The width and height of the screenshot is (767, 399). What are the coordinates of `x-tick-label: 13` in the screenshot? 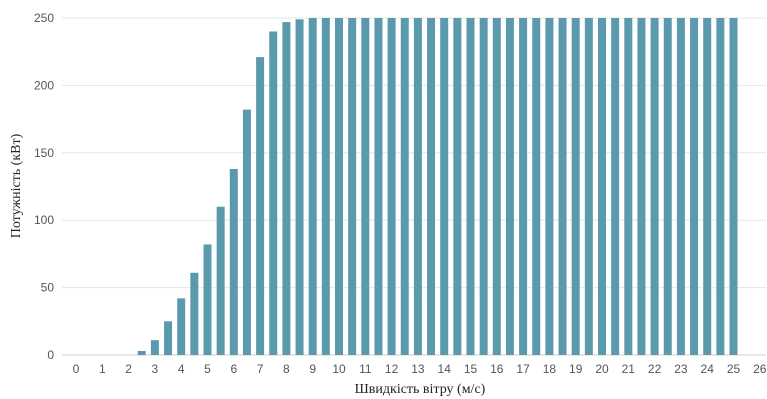 It's located at (418, 369).